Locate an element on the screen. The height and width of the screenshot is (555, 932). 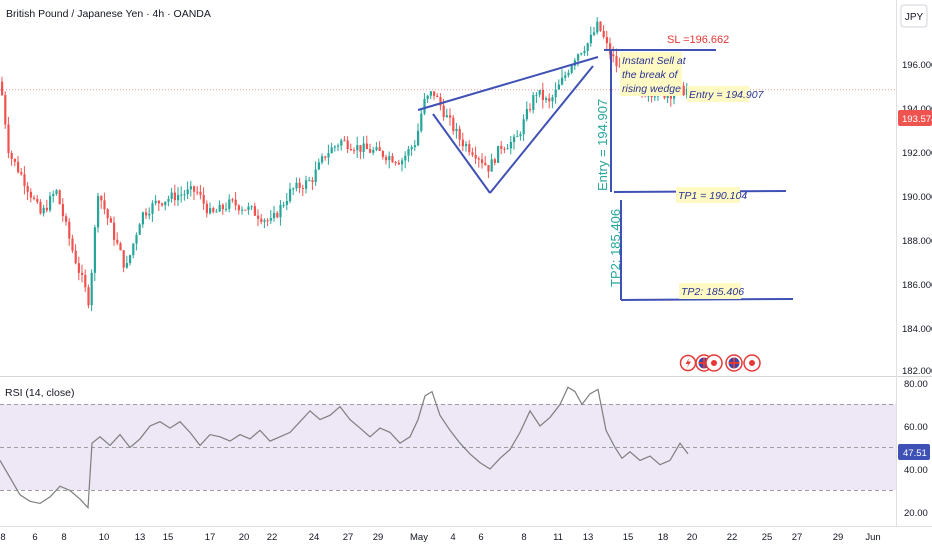
time-tick: 15 is located at coordinates (628, 537).